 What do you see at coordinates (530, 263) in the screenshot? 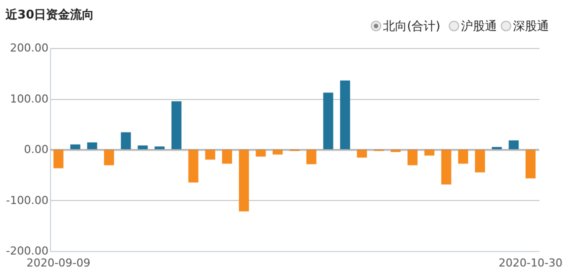
I see `x-tick-label: 2020-10-30` at bounding box center [530, 263].